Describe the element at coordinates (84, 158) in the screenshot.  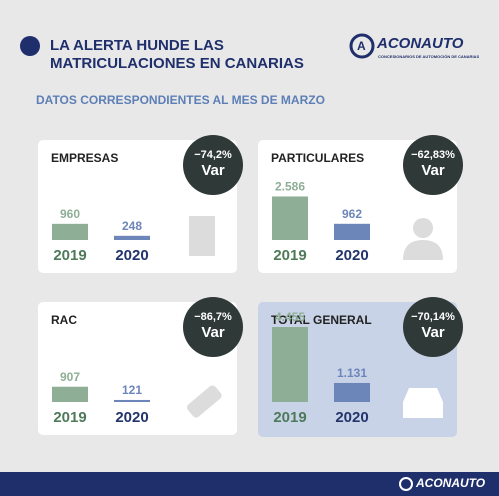
I see `panel-title: EMPRESAS` at that location.